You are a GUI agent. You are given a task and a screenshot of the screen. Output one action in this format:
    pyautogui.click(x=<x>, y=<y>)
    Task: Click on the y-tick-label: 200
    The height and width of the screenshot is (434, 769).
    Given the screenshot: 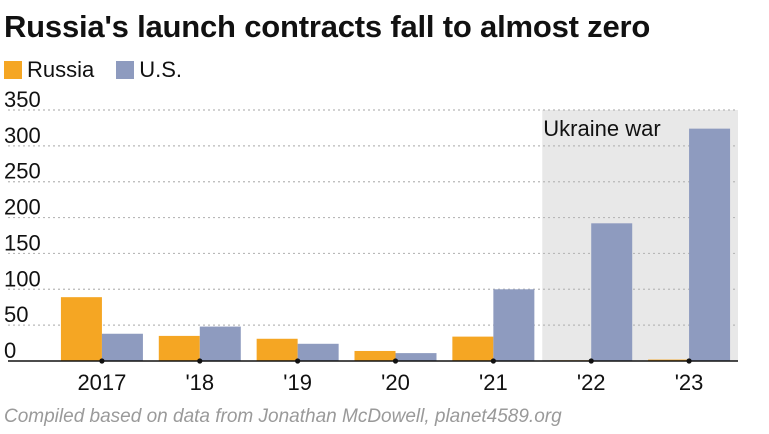 What is the action you would take?
    pyautogui.click(x=22, y=207)
    